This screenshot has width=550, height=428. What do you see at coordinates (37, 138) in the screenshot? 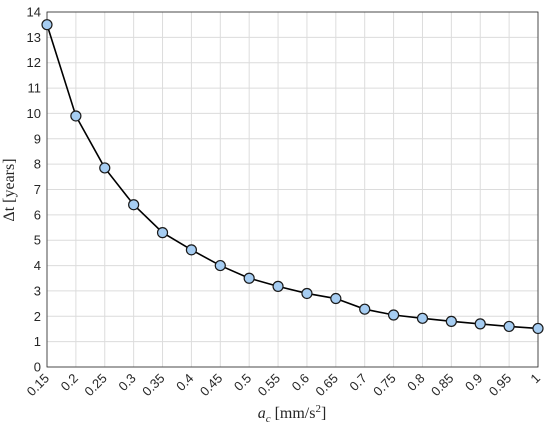
I see `y-tick-label: 9` at bounding box center [37, 138].